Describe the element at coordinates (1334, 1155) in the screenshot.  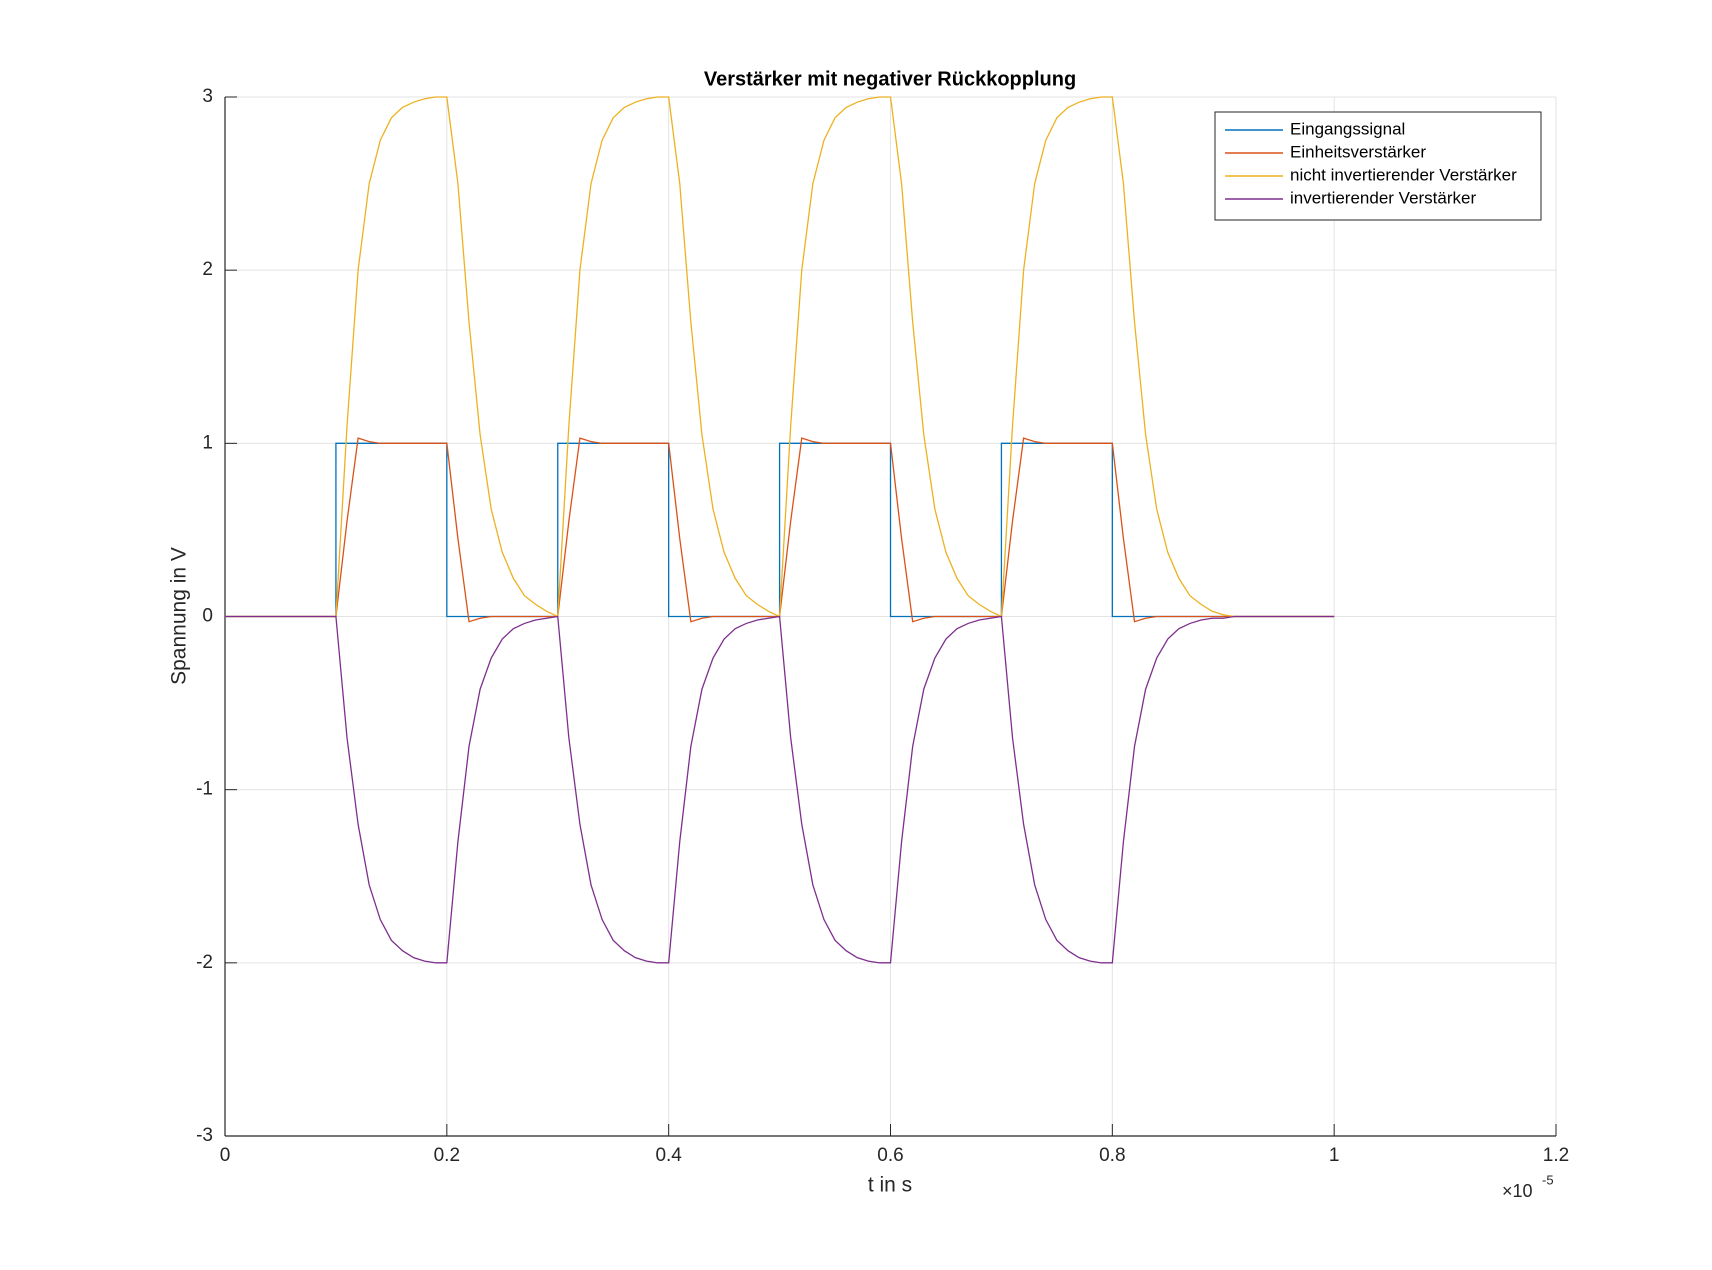
I see `x-tick-label: 1` at that location.